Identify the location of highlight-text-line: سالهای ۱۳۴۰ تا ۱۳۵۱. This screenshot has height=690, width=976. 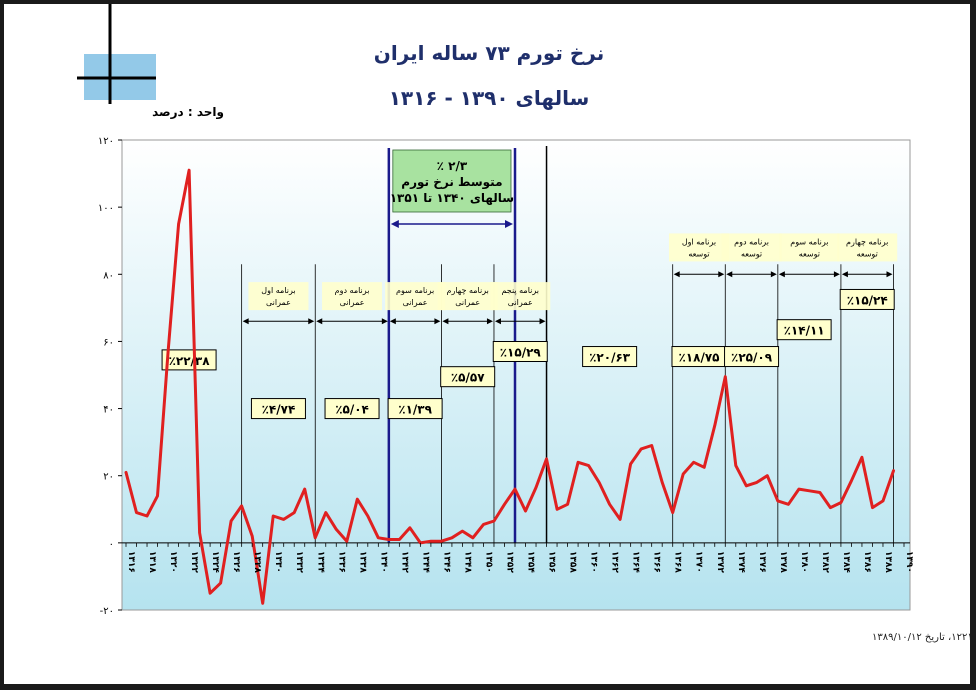
(452, 198).